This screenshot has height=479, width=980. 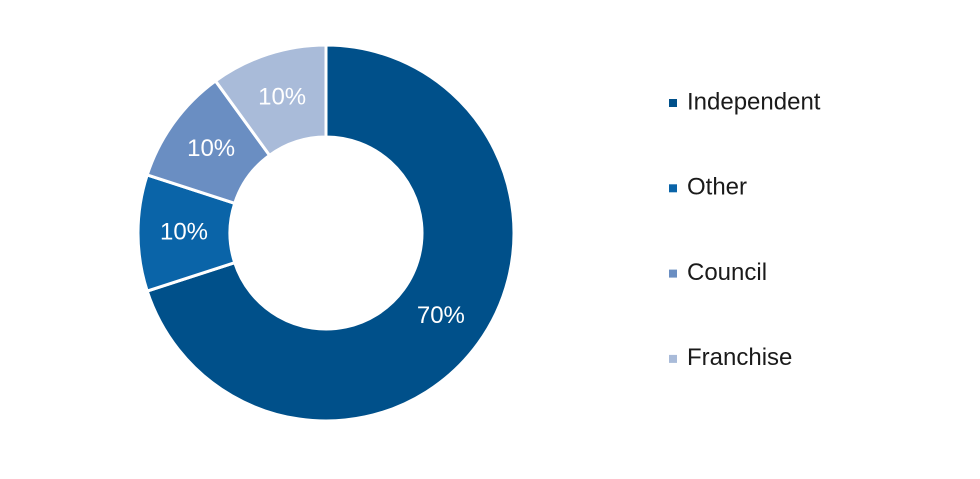 I want to click on legend-label: Council, so click(x=727, y=272).